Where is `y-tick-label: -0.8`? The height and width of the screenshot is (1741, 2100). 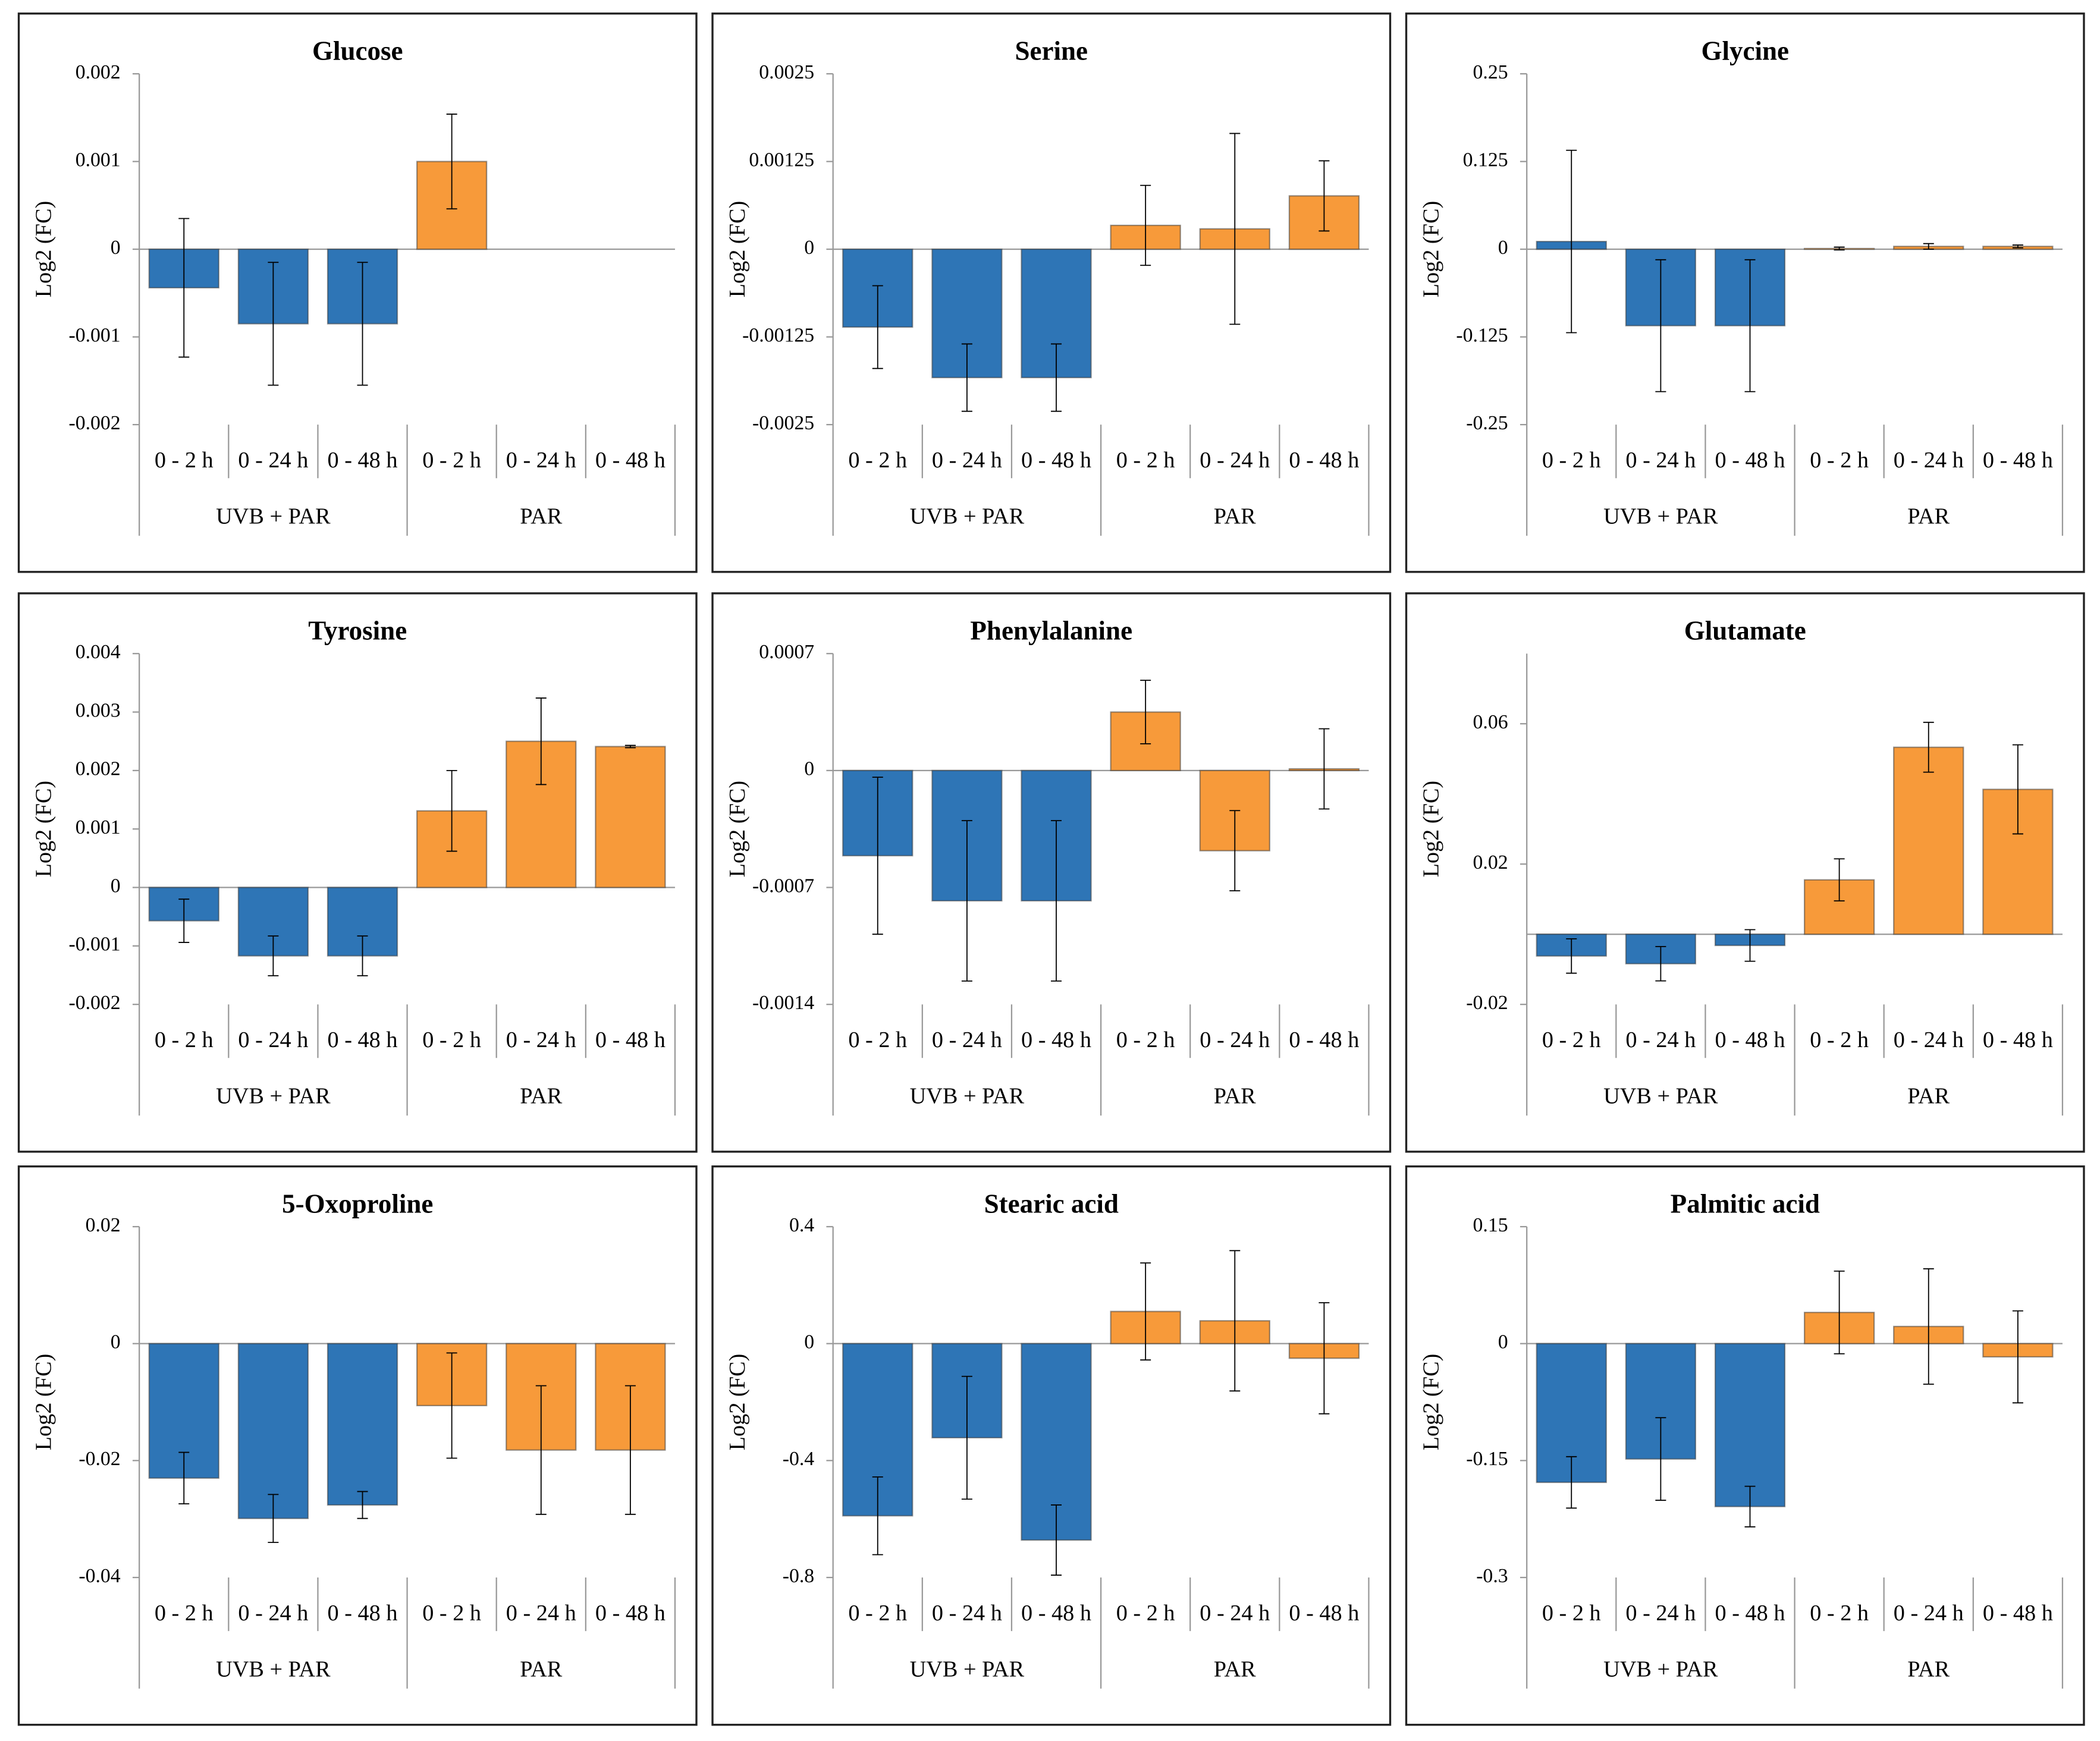 y-tick-label: -0.8 is located at coordinates (798, 1576).